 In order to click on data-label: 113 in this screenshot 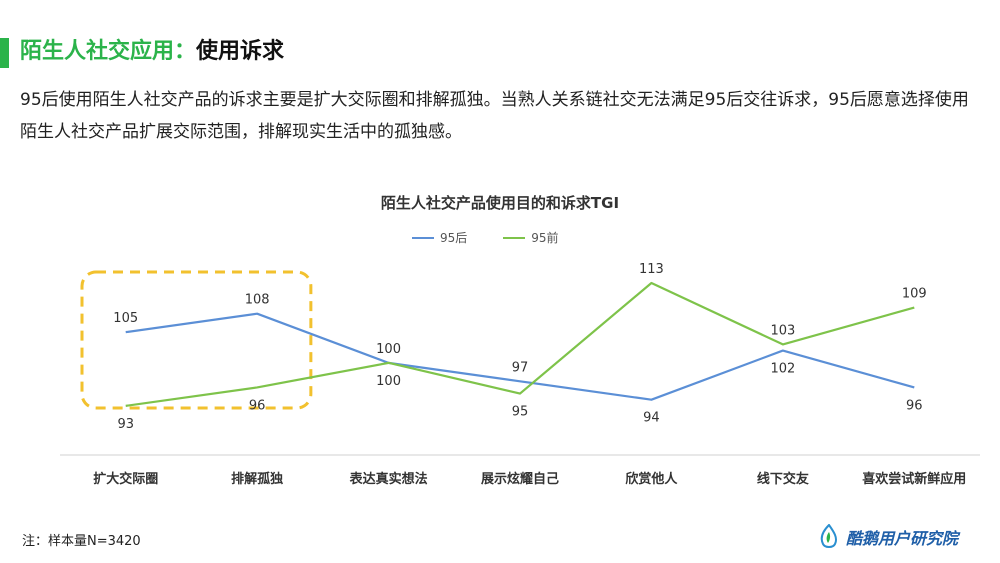, I will do `click(651, 269)`.